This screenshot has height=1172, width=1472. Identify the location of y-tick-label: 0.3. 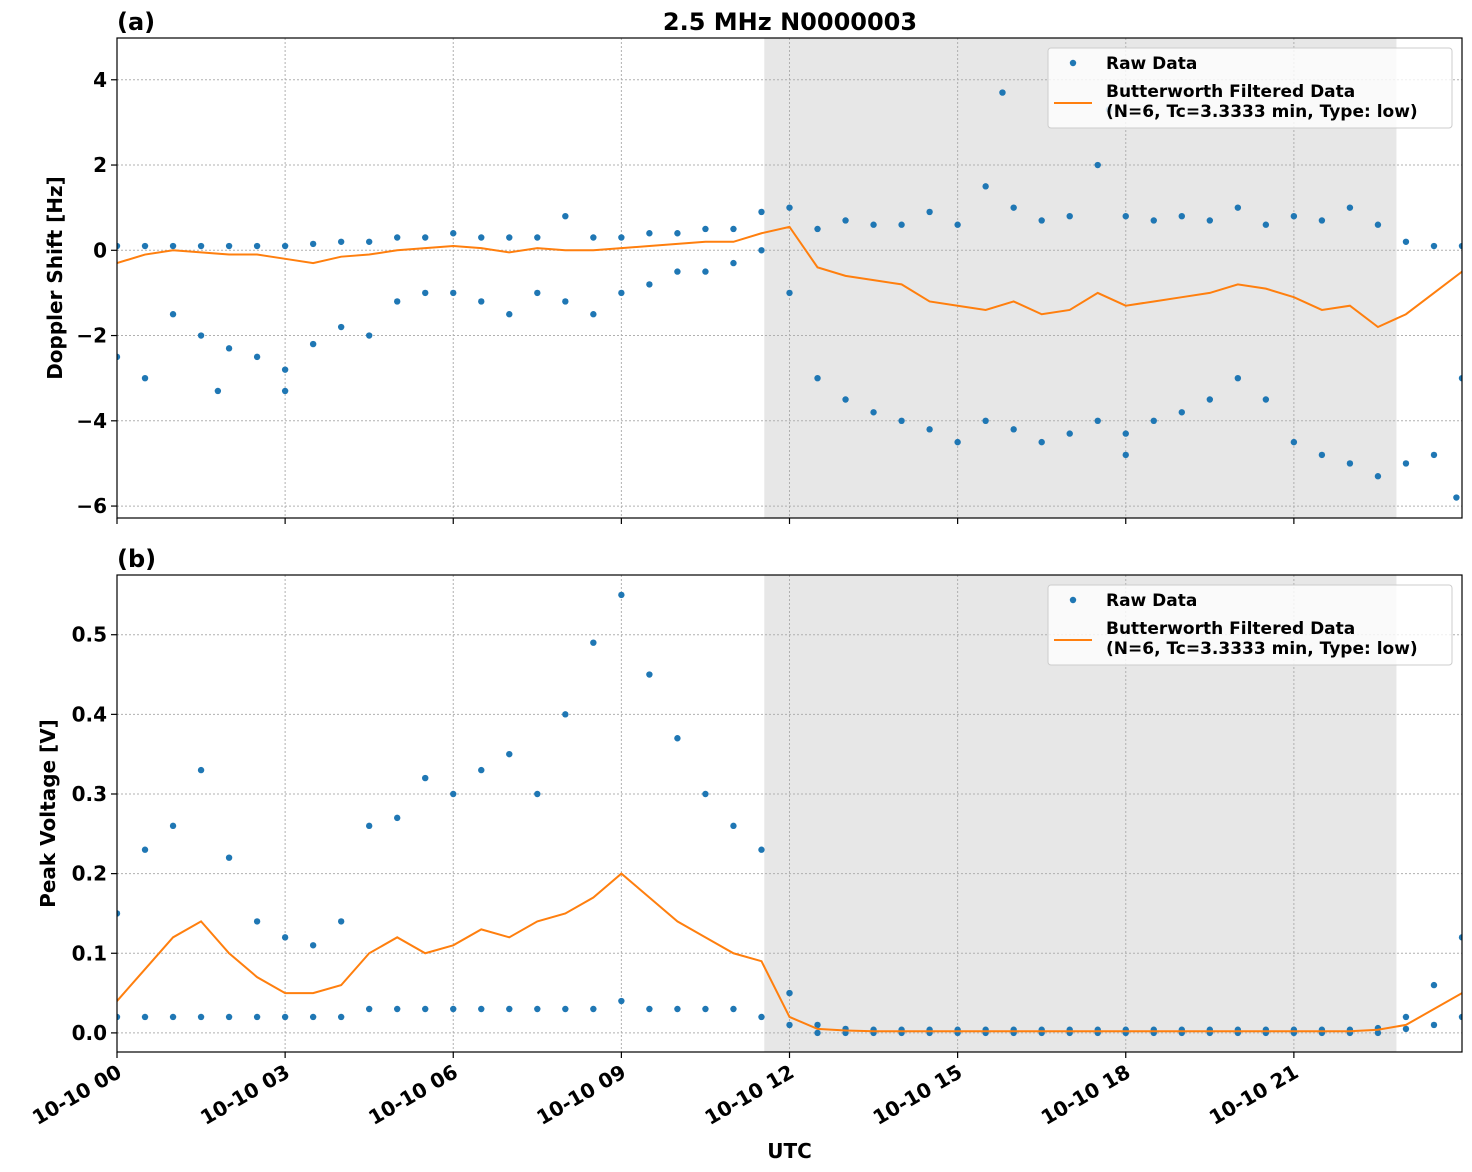
(89, 794).